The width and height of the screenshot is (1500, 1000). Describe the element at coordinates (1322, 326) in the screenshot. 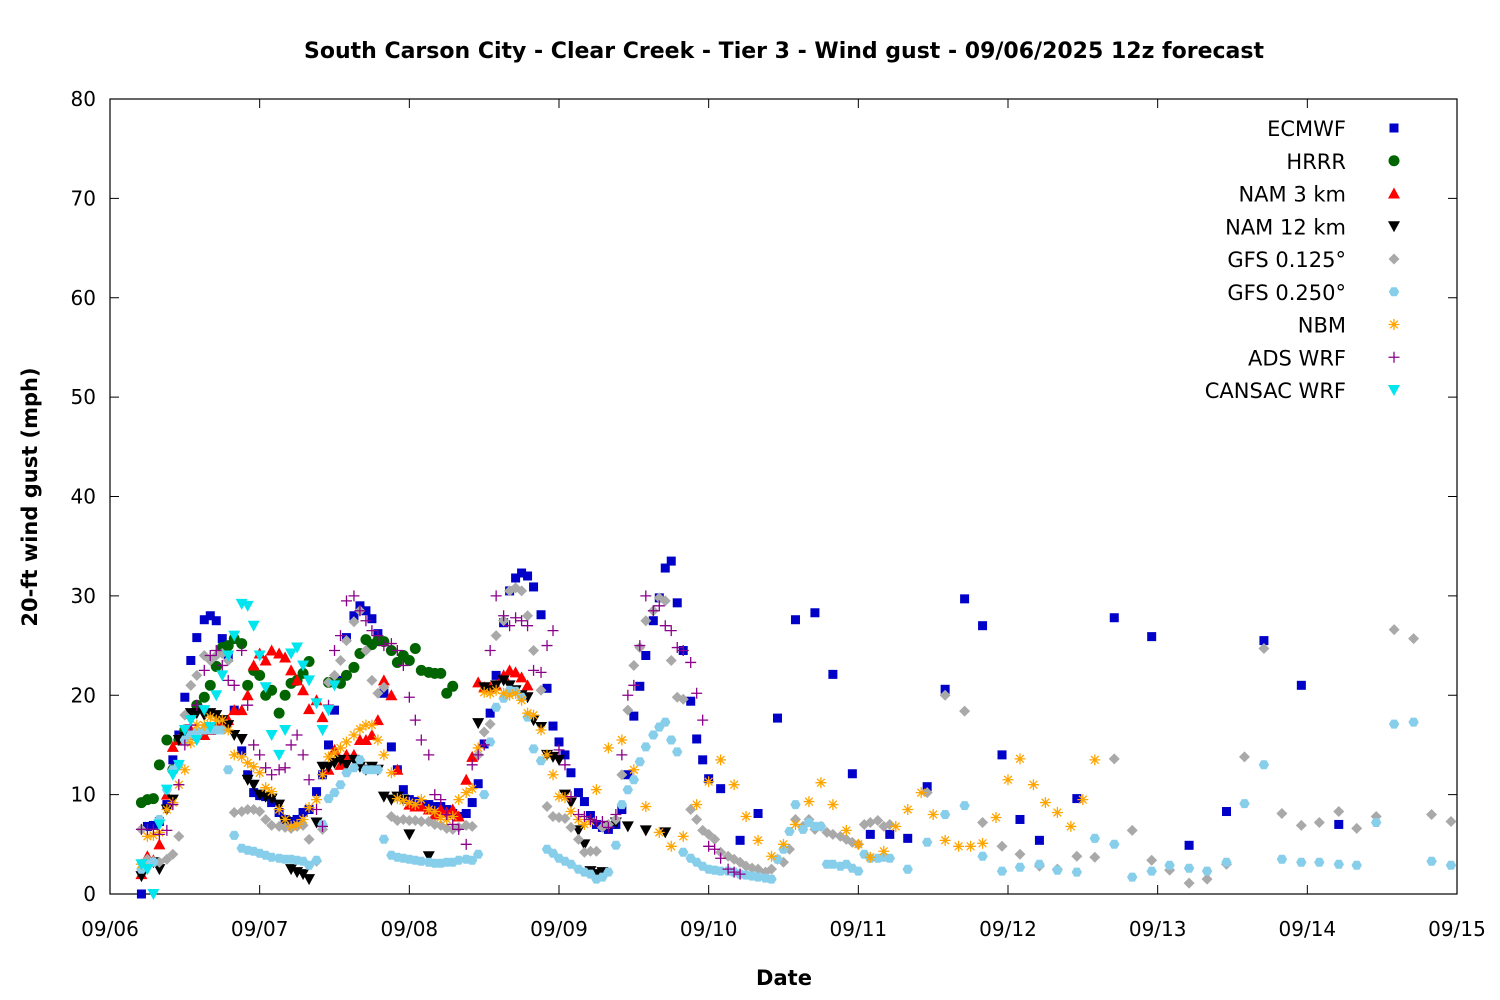

I see `legend-label: NBM` at that location.